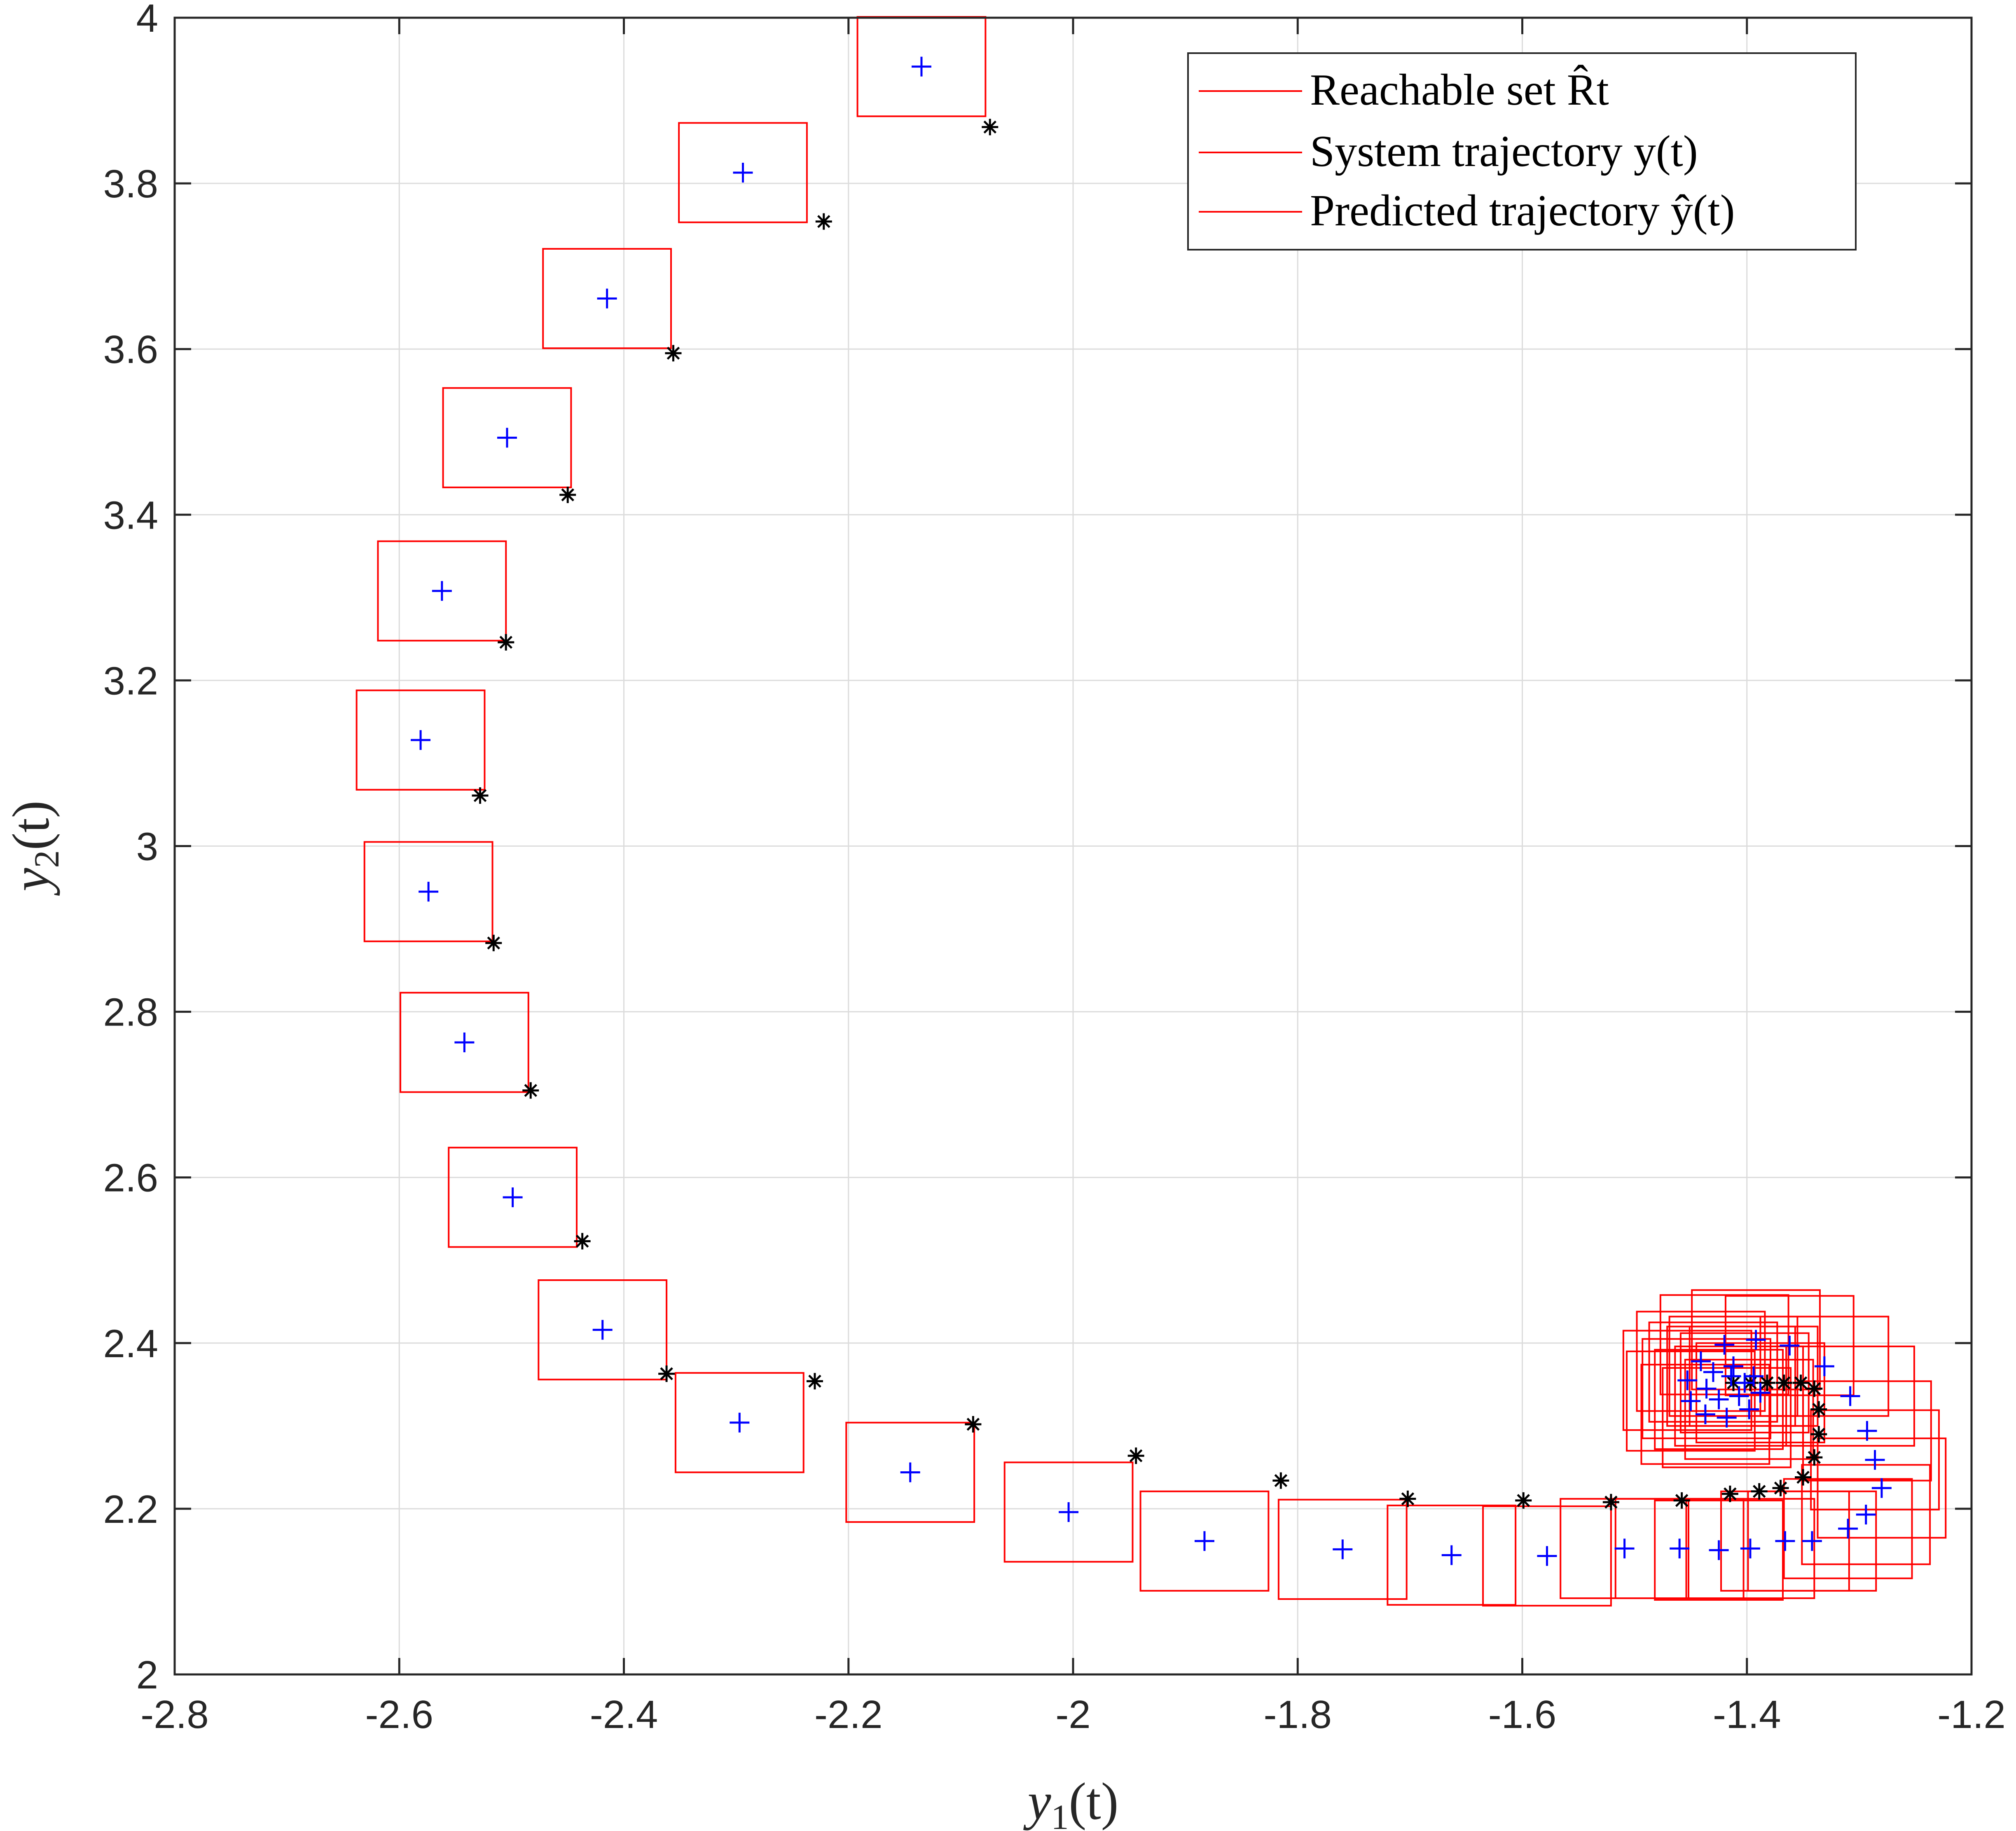 This screenshot has height=1831, width=2016. I want to click on x-tick-label: -1.6, so click(1522, 1715).